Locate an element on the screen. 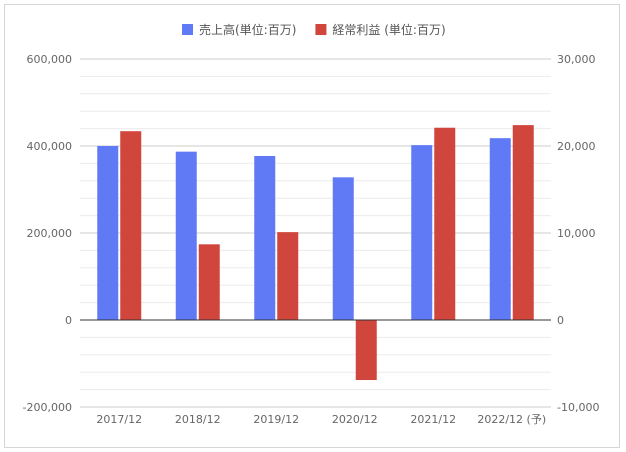 The width and height of the screenshot is (626, 452). x-tick-label: 2020/12 is located at coordinates (355, 419).